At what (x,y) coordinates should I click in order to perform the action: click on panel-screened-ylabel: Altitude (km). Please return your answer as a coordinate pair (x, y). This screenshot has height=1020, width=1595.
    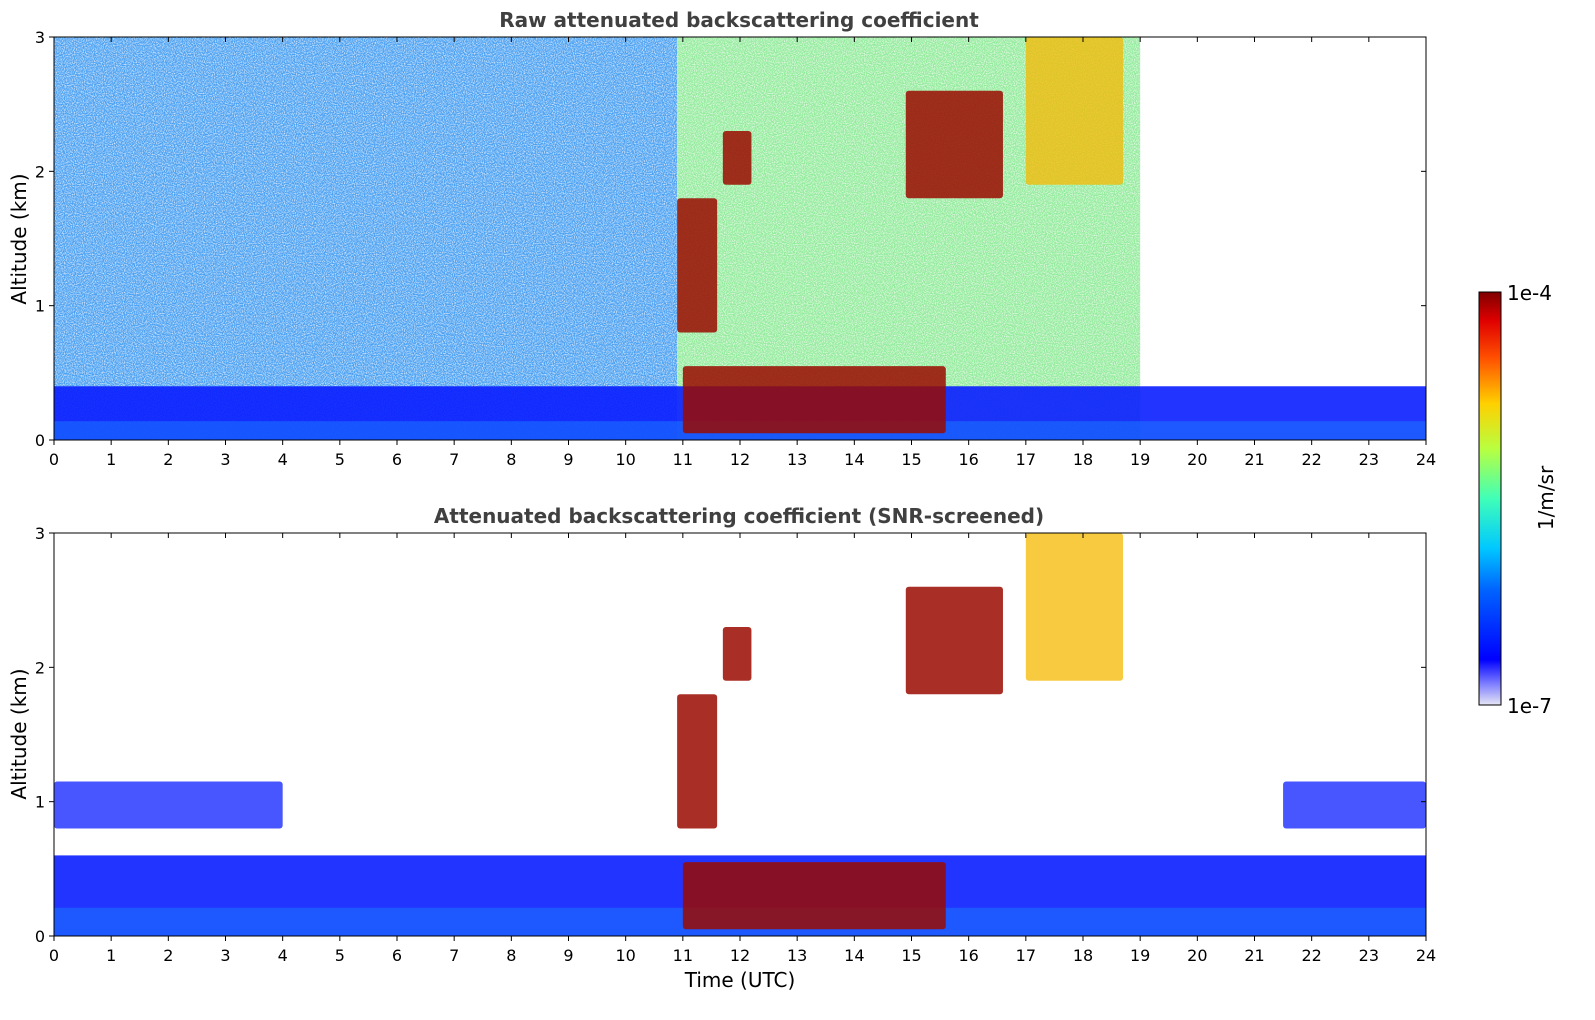
    Looking at the image, I should click on (19, 733).